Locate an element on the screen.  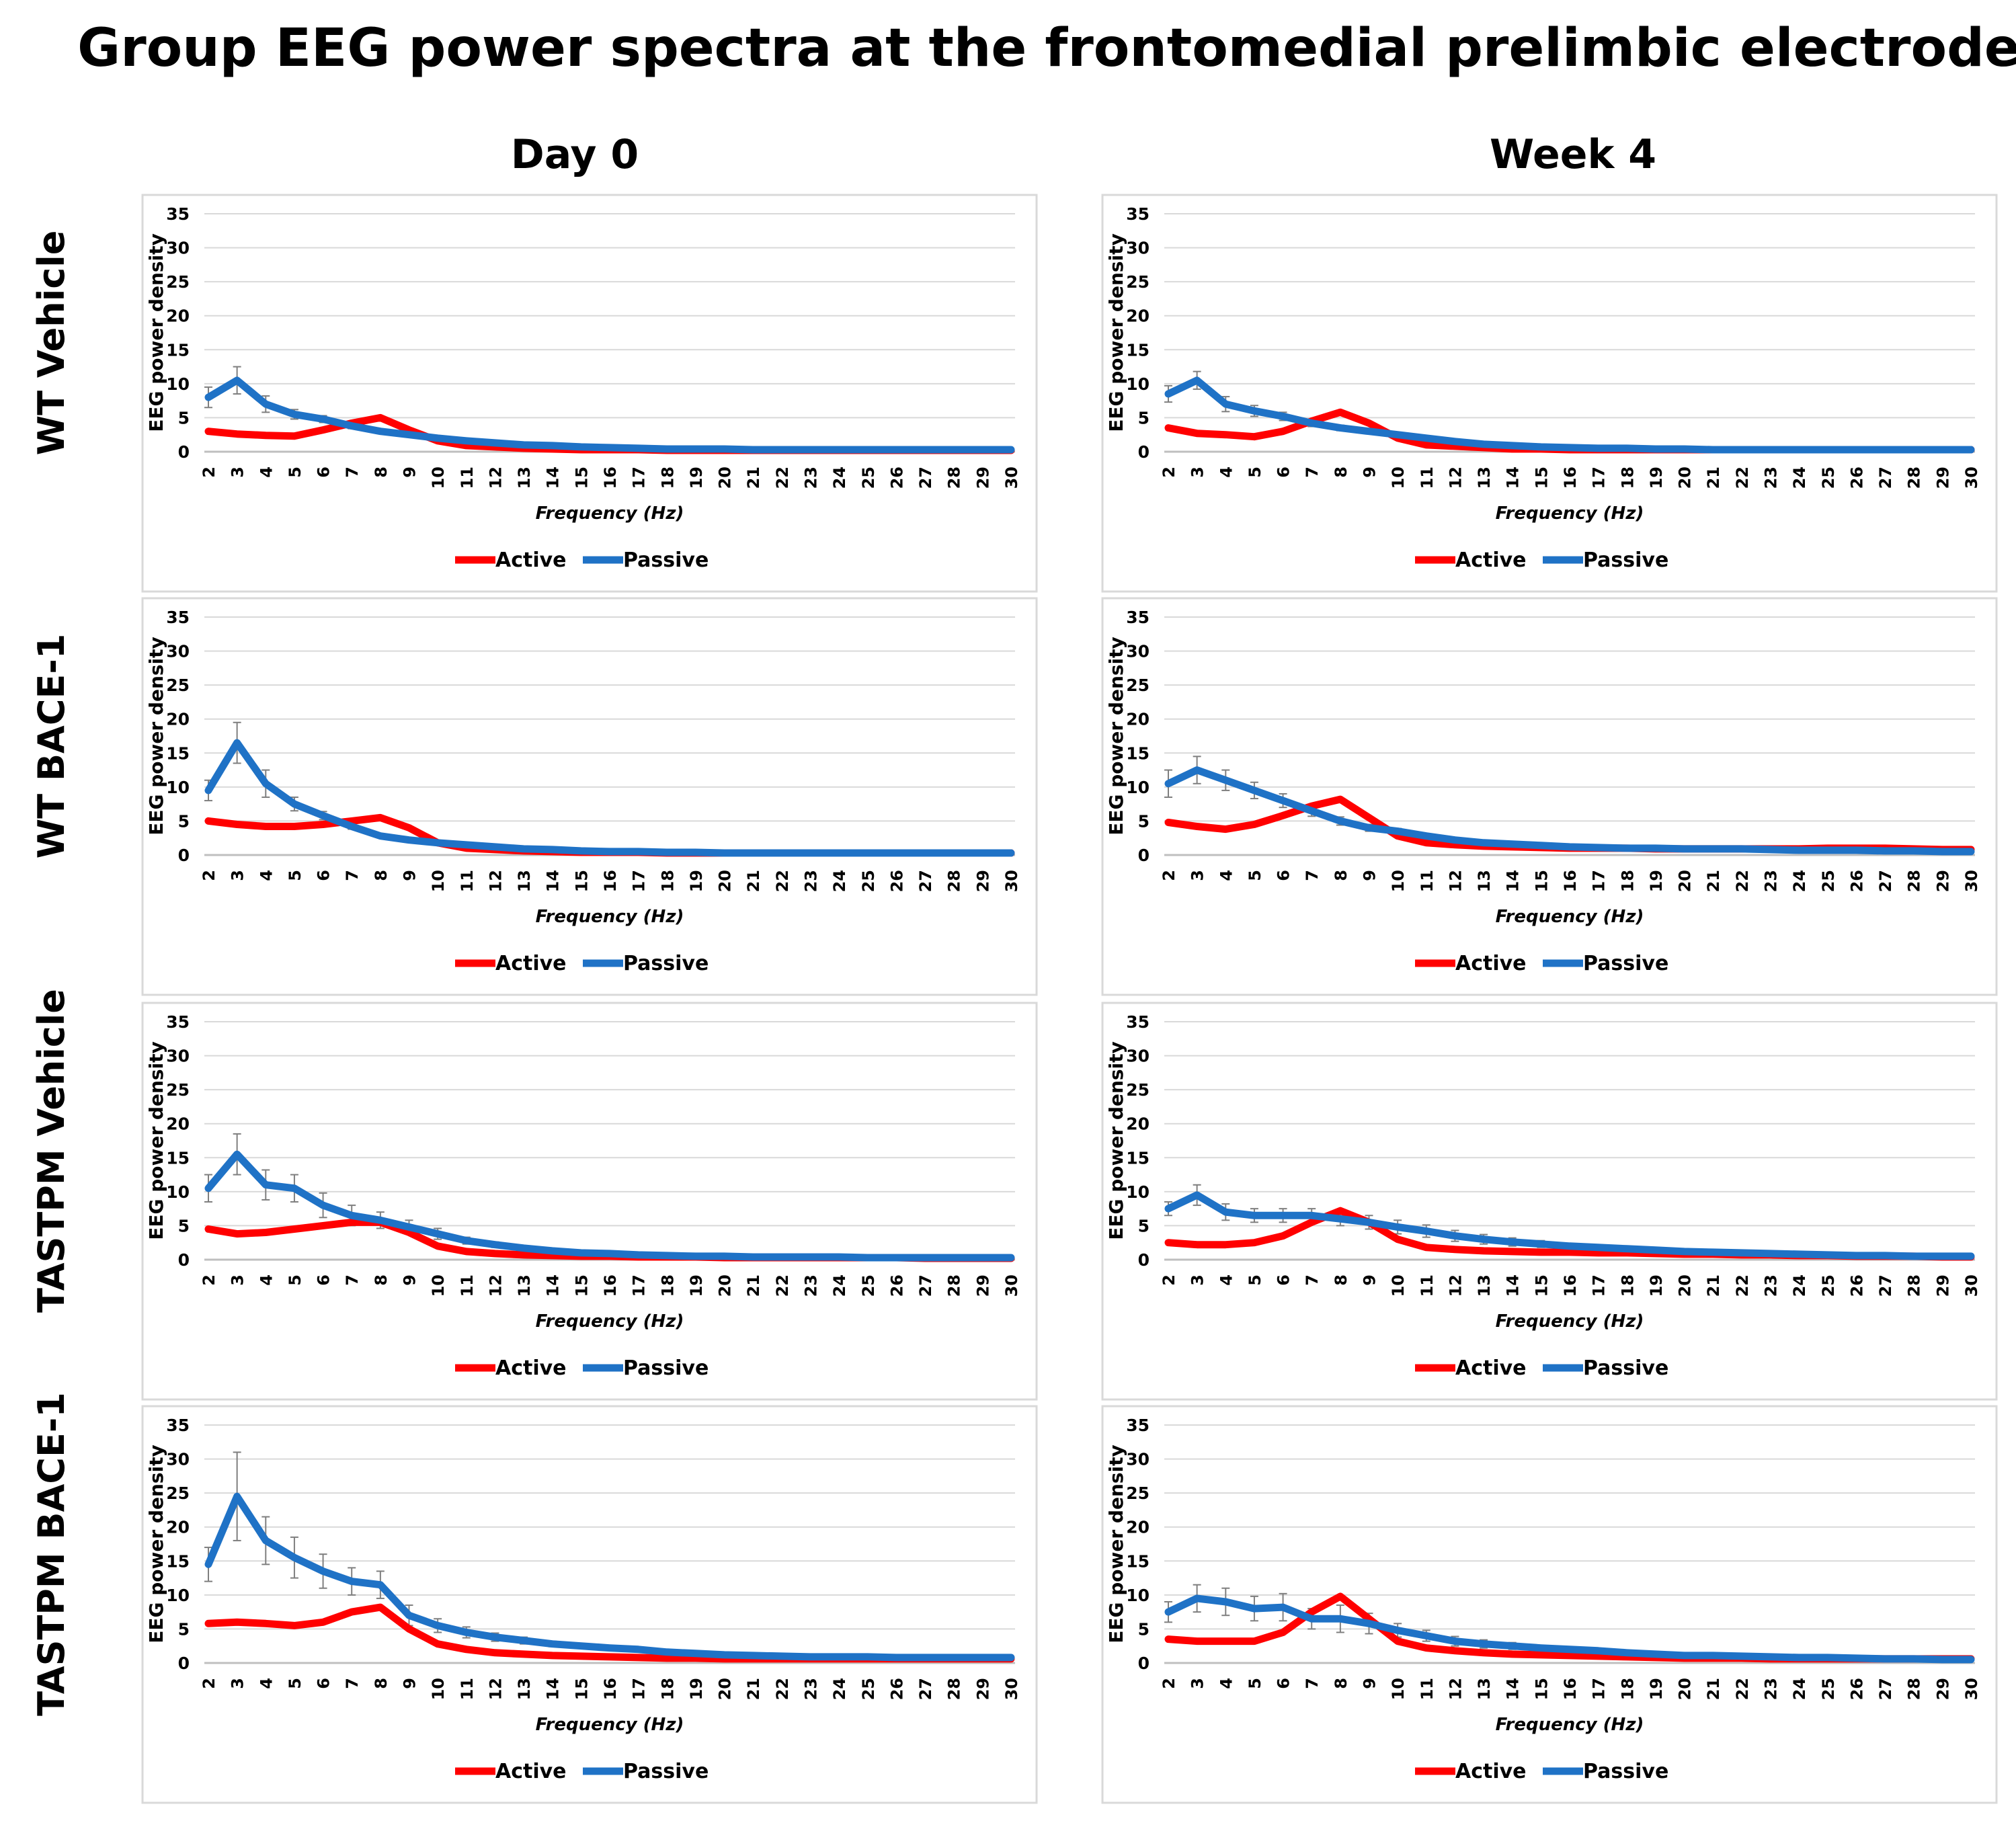
x-tick-label: 12 is located at coordinates (1455, 1285).